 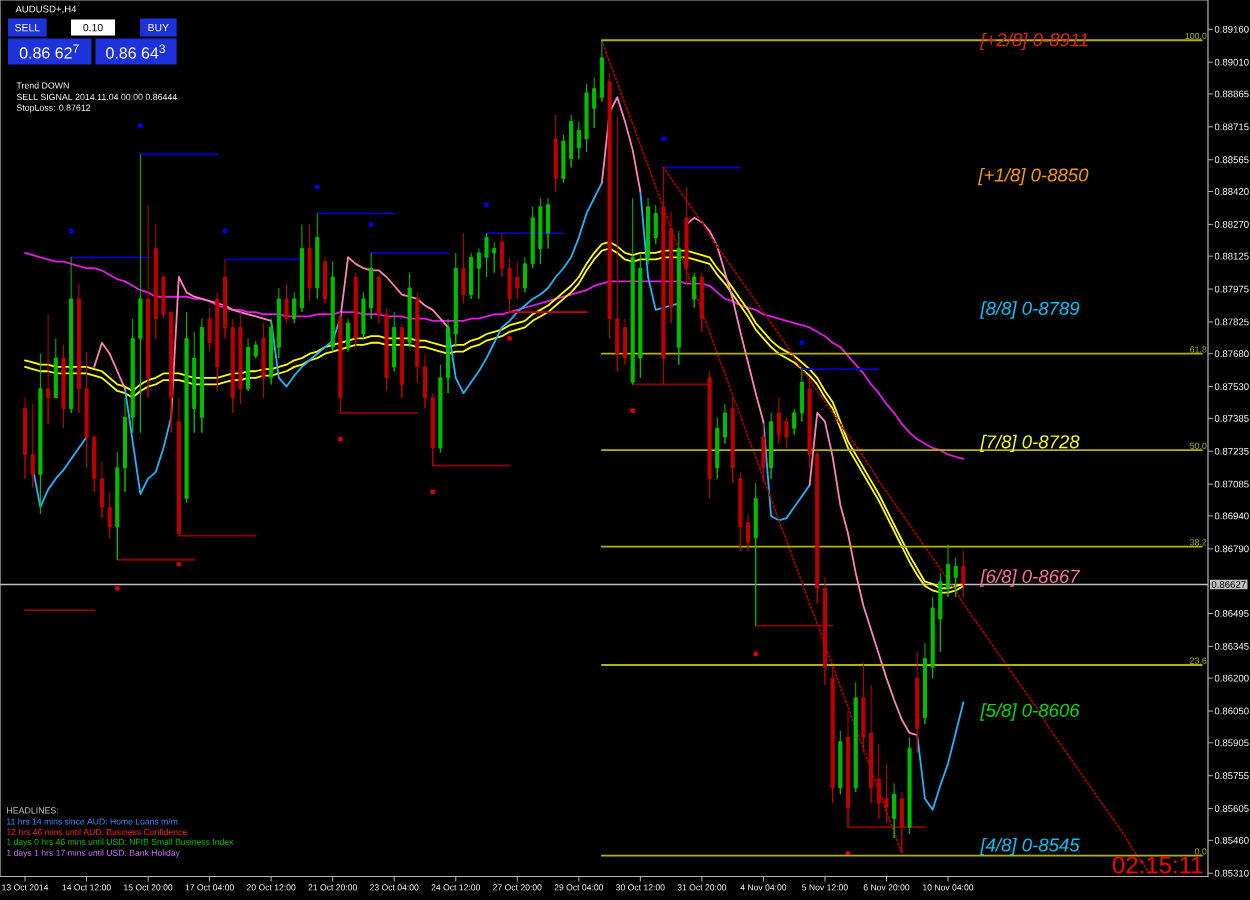 I want to click on annotation: 0.86 62$^{7}$, so click(x=49, y=51).